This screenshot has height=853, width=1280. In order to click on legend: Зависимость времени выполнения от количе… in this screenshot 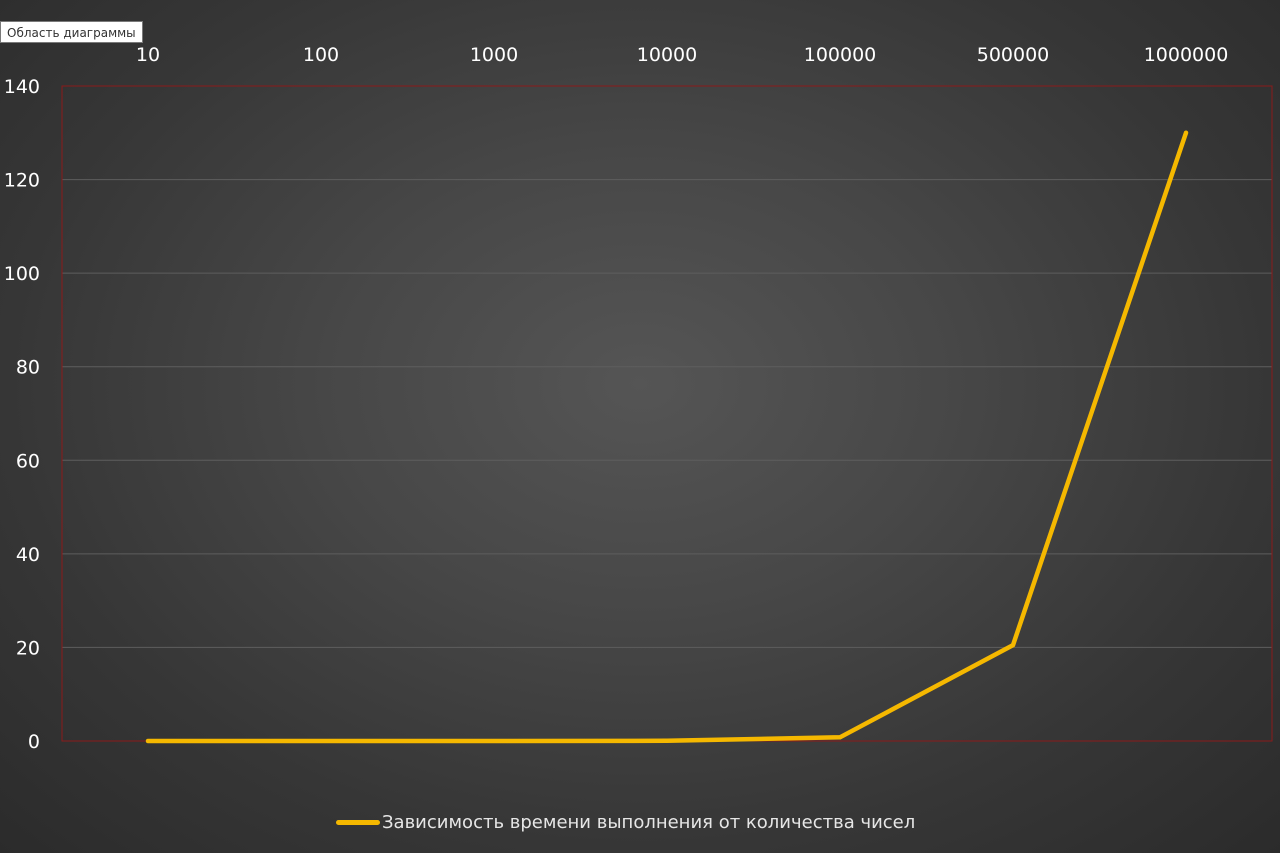, I will do `click(625, 822)`.